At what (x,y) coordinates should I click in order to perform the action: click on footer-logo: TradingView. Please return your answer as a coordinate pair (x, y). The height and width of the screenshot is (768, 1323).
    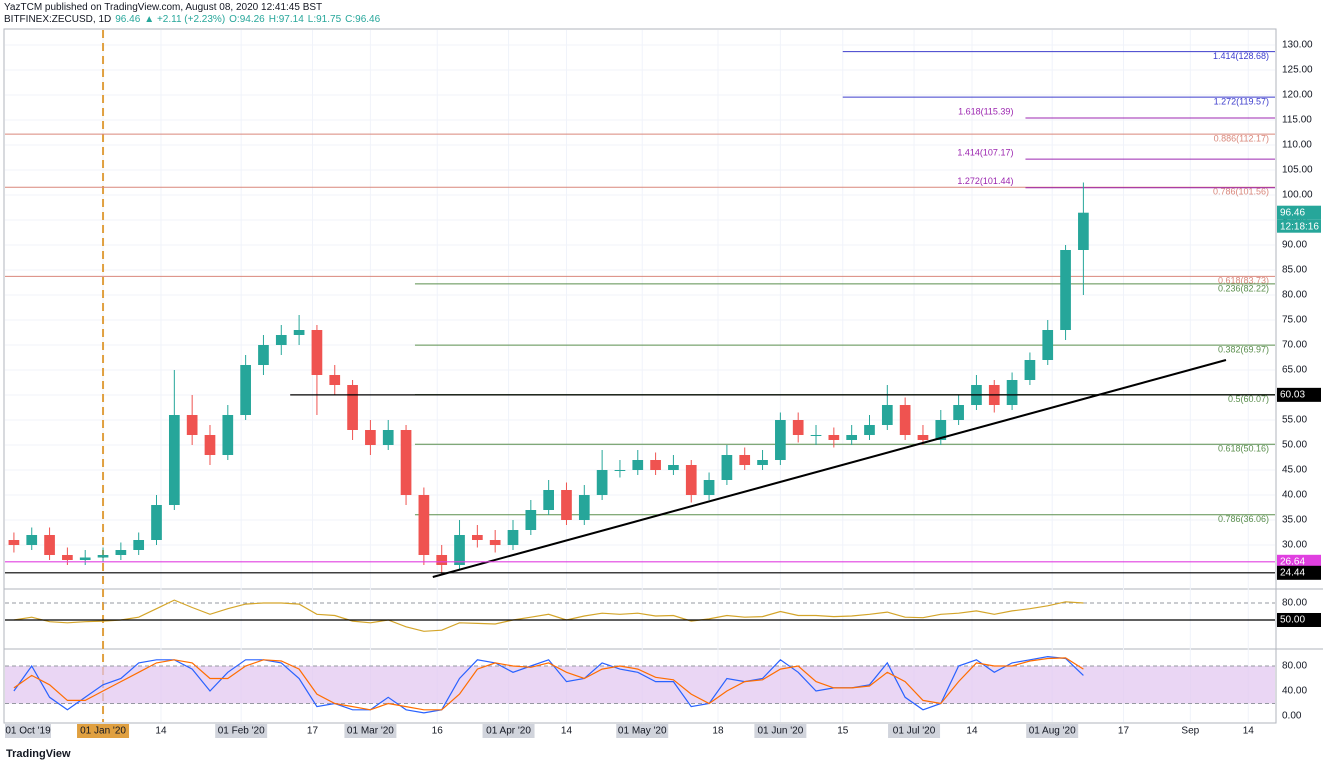
    Looking at the image, I should click on (38, 754).